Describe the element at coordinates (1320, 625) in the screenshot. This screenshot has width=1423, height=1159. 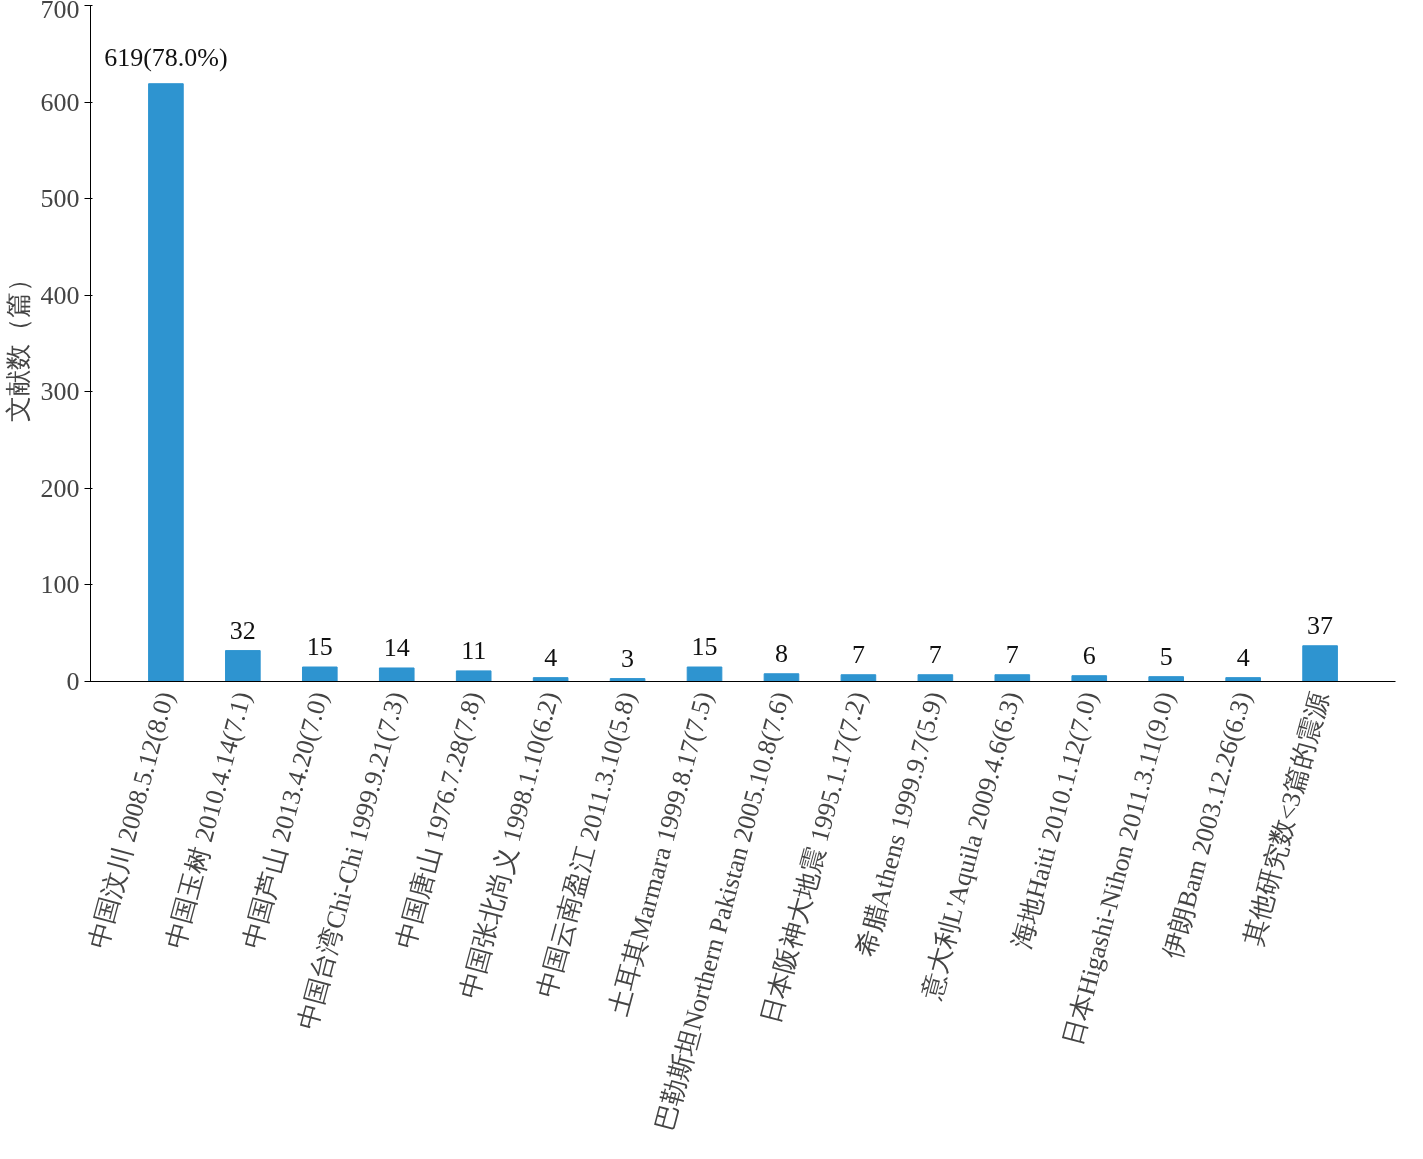
I see `data-label: 37` at that location.